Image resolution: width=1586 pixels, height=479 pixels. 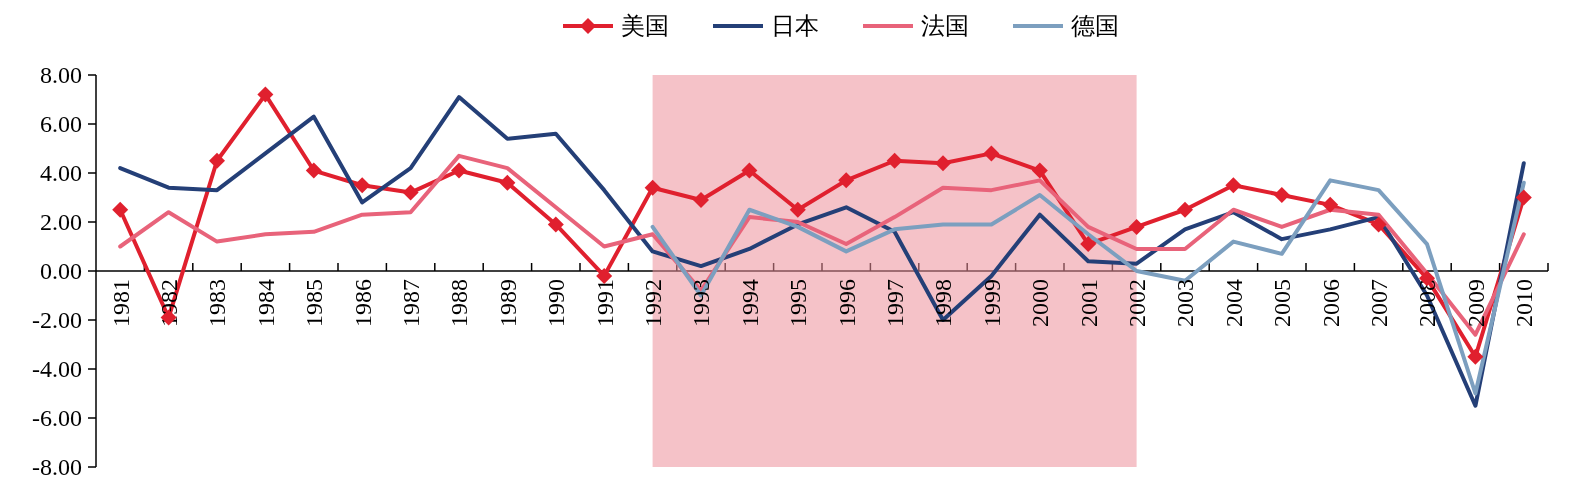 I want to click on x-tick-label: 1984, so click(x=265, y=303).